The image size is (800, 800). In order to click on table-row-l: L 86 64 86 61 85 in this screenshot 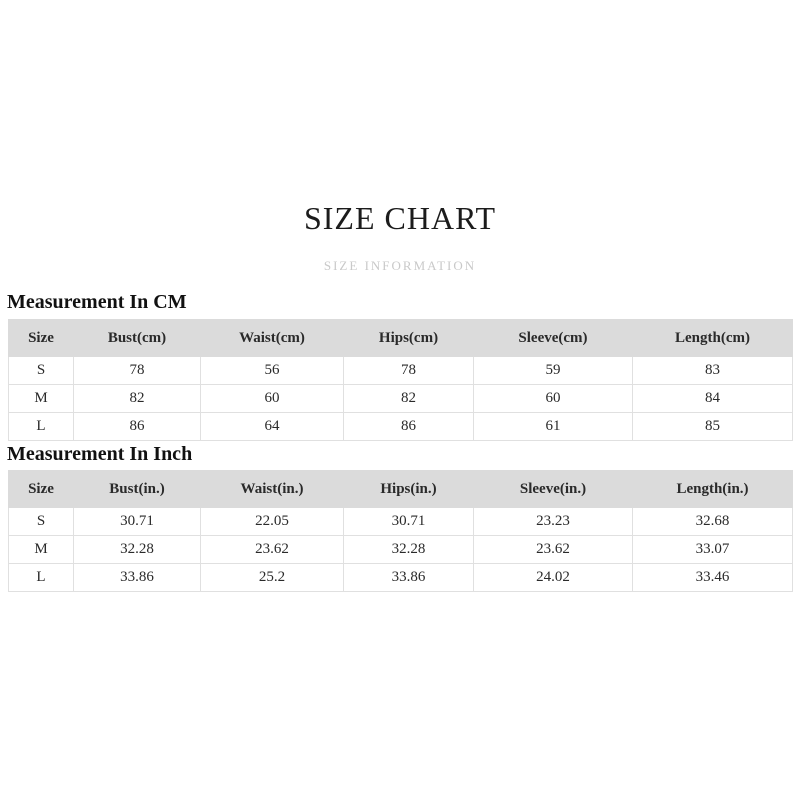, I will do `click(400, 426)`.